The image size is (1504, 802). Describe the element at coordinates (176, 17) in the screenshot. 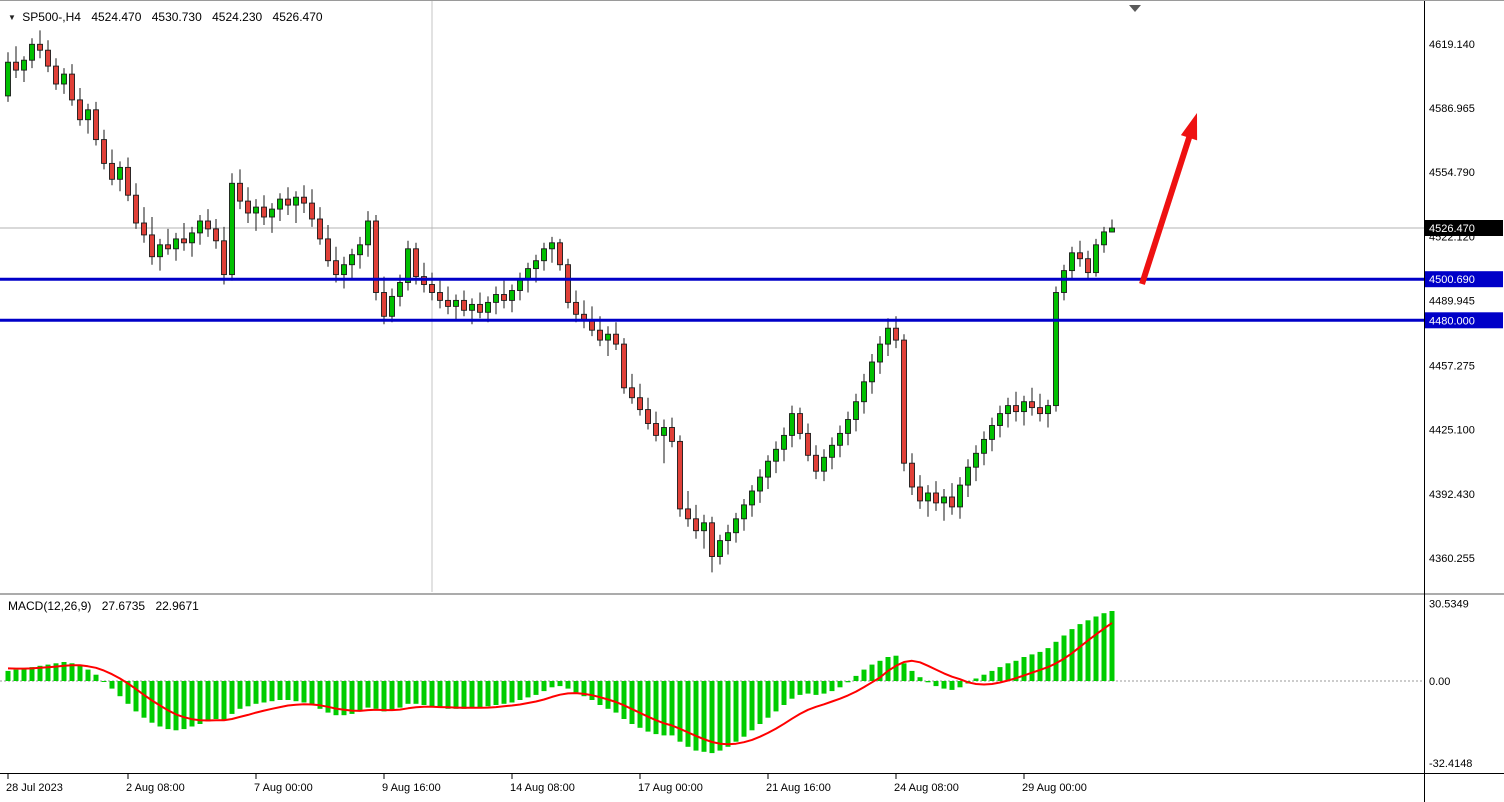

I see `ohlc-high-value: 4530.730` at that location.